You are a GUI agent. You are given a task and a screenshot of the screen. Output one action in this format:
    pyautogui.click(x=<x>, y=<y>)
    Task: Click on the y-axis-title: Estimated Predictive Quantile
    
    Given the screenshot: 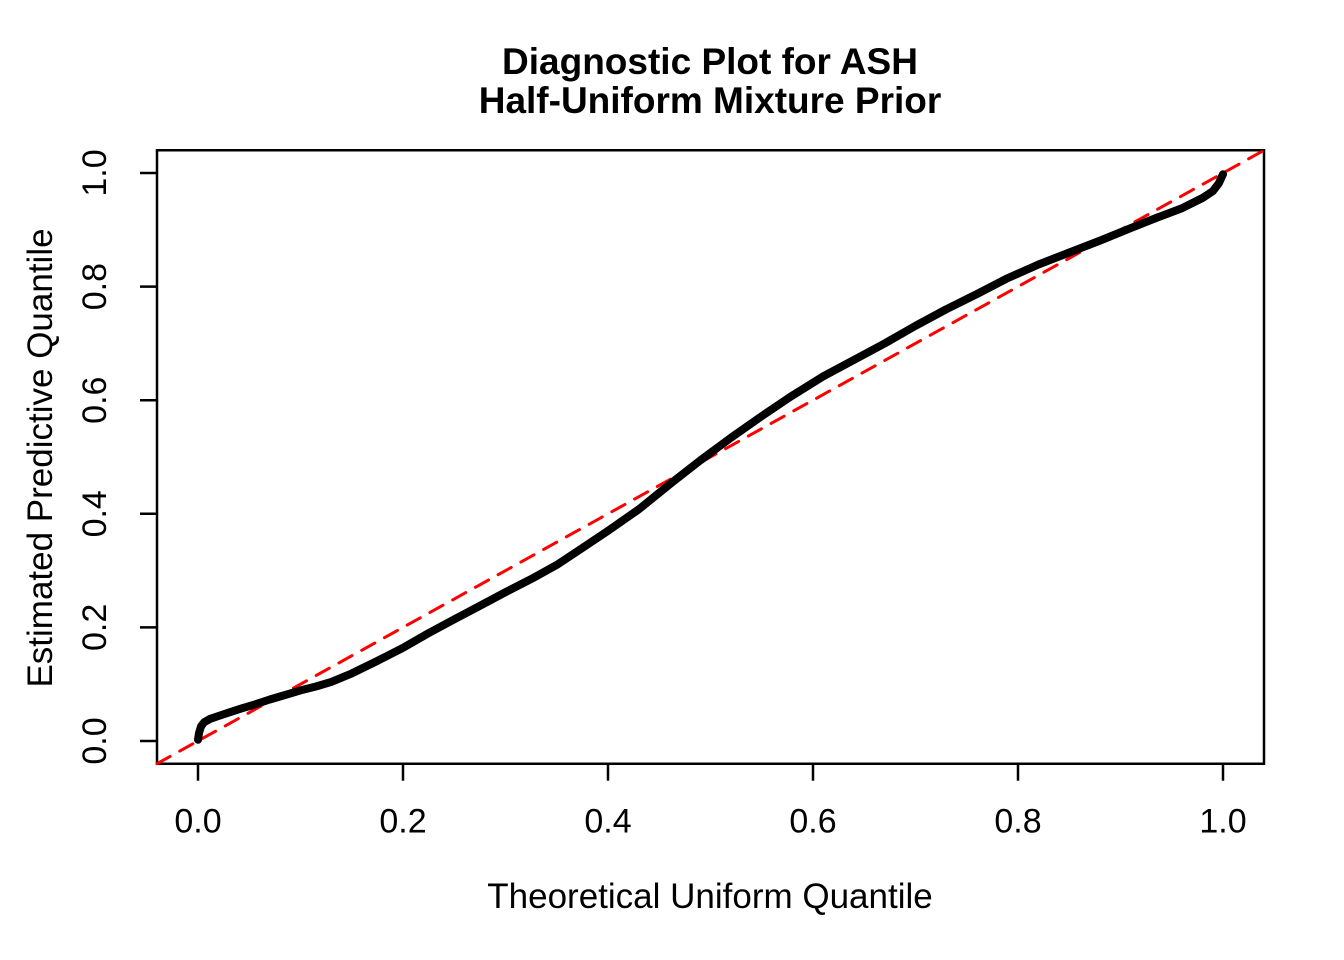 What is the action you would take?
    pyautogui.click(x=40, y=457)
    